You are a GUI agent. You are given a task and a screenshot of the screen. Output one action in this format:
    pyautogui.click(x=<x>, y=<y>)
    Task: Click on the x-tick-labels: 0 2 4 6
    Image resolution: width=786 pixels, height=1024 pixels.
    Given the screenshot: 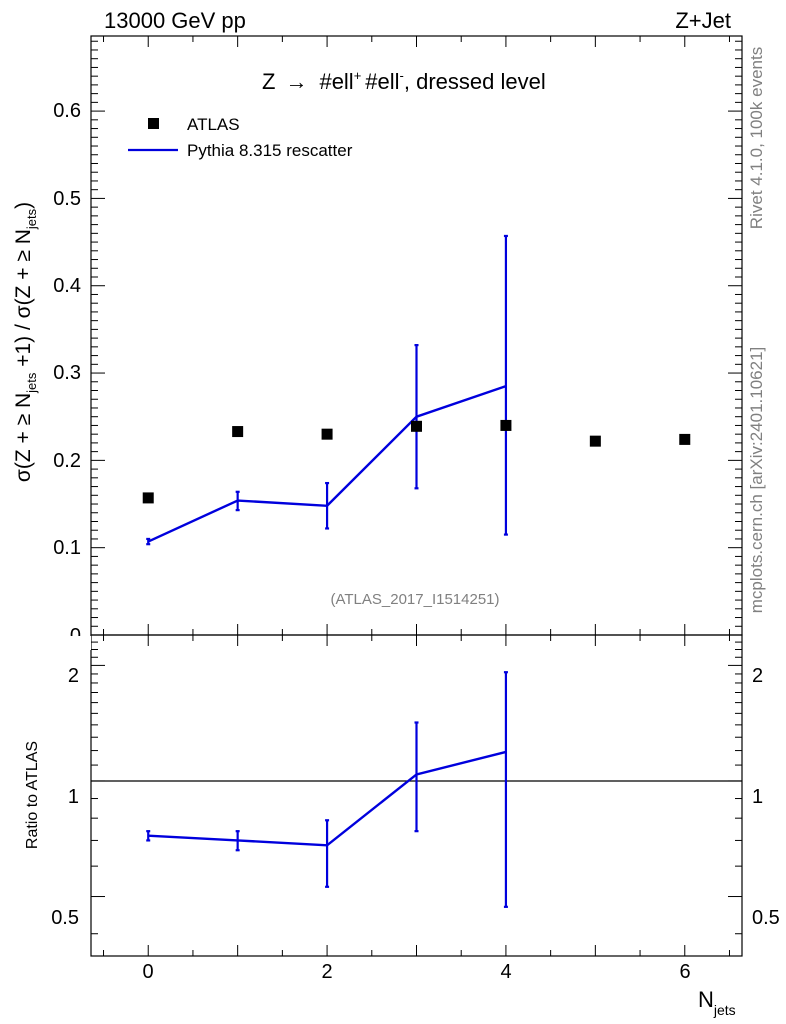 What is the action you would take?
    pyautogui.click(x=416, y=972)
    